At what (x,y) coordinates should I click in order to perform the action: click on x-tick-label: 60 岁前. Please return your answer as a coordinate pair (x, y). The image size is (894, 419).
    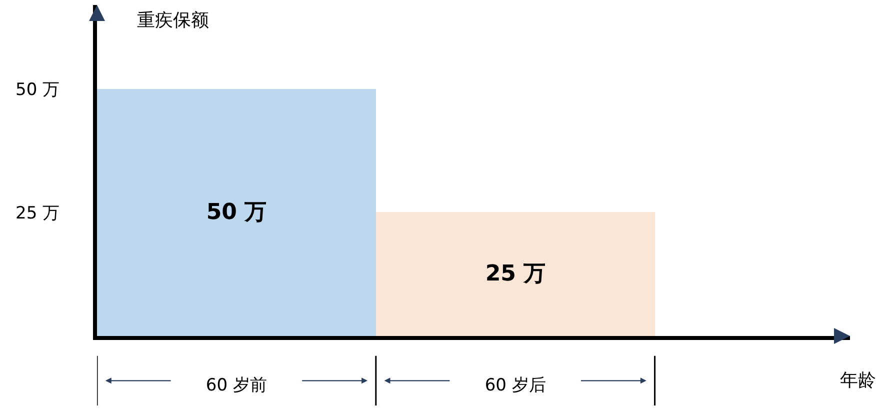
    Looking at the image, I should click on (236, 385).